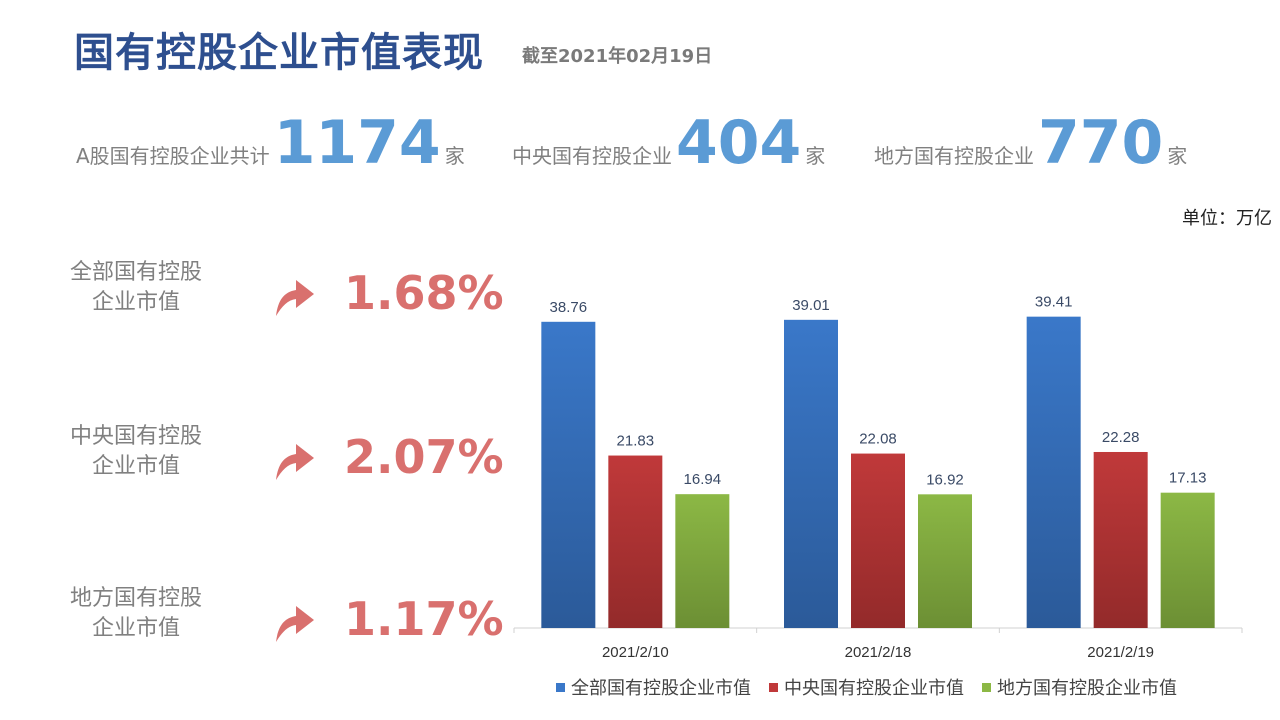 Image resolution: width=1280 pixels, height=720 pixels. Describe the element at coordinates (173, 156) in the screenshot. I see `stat-total-label: A股国有控股企业共计` at that location.